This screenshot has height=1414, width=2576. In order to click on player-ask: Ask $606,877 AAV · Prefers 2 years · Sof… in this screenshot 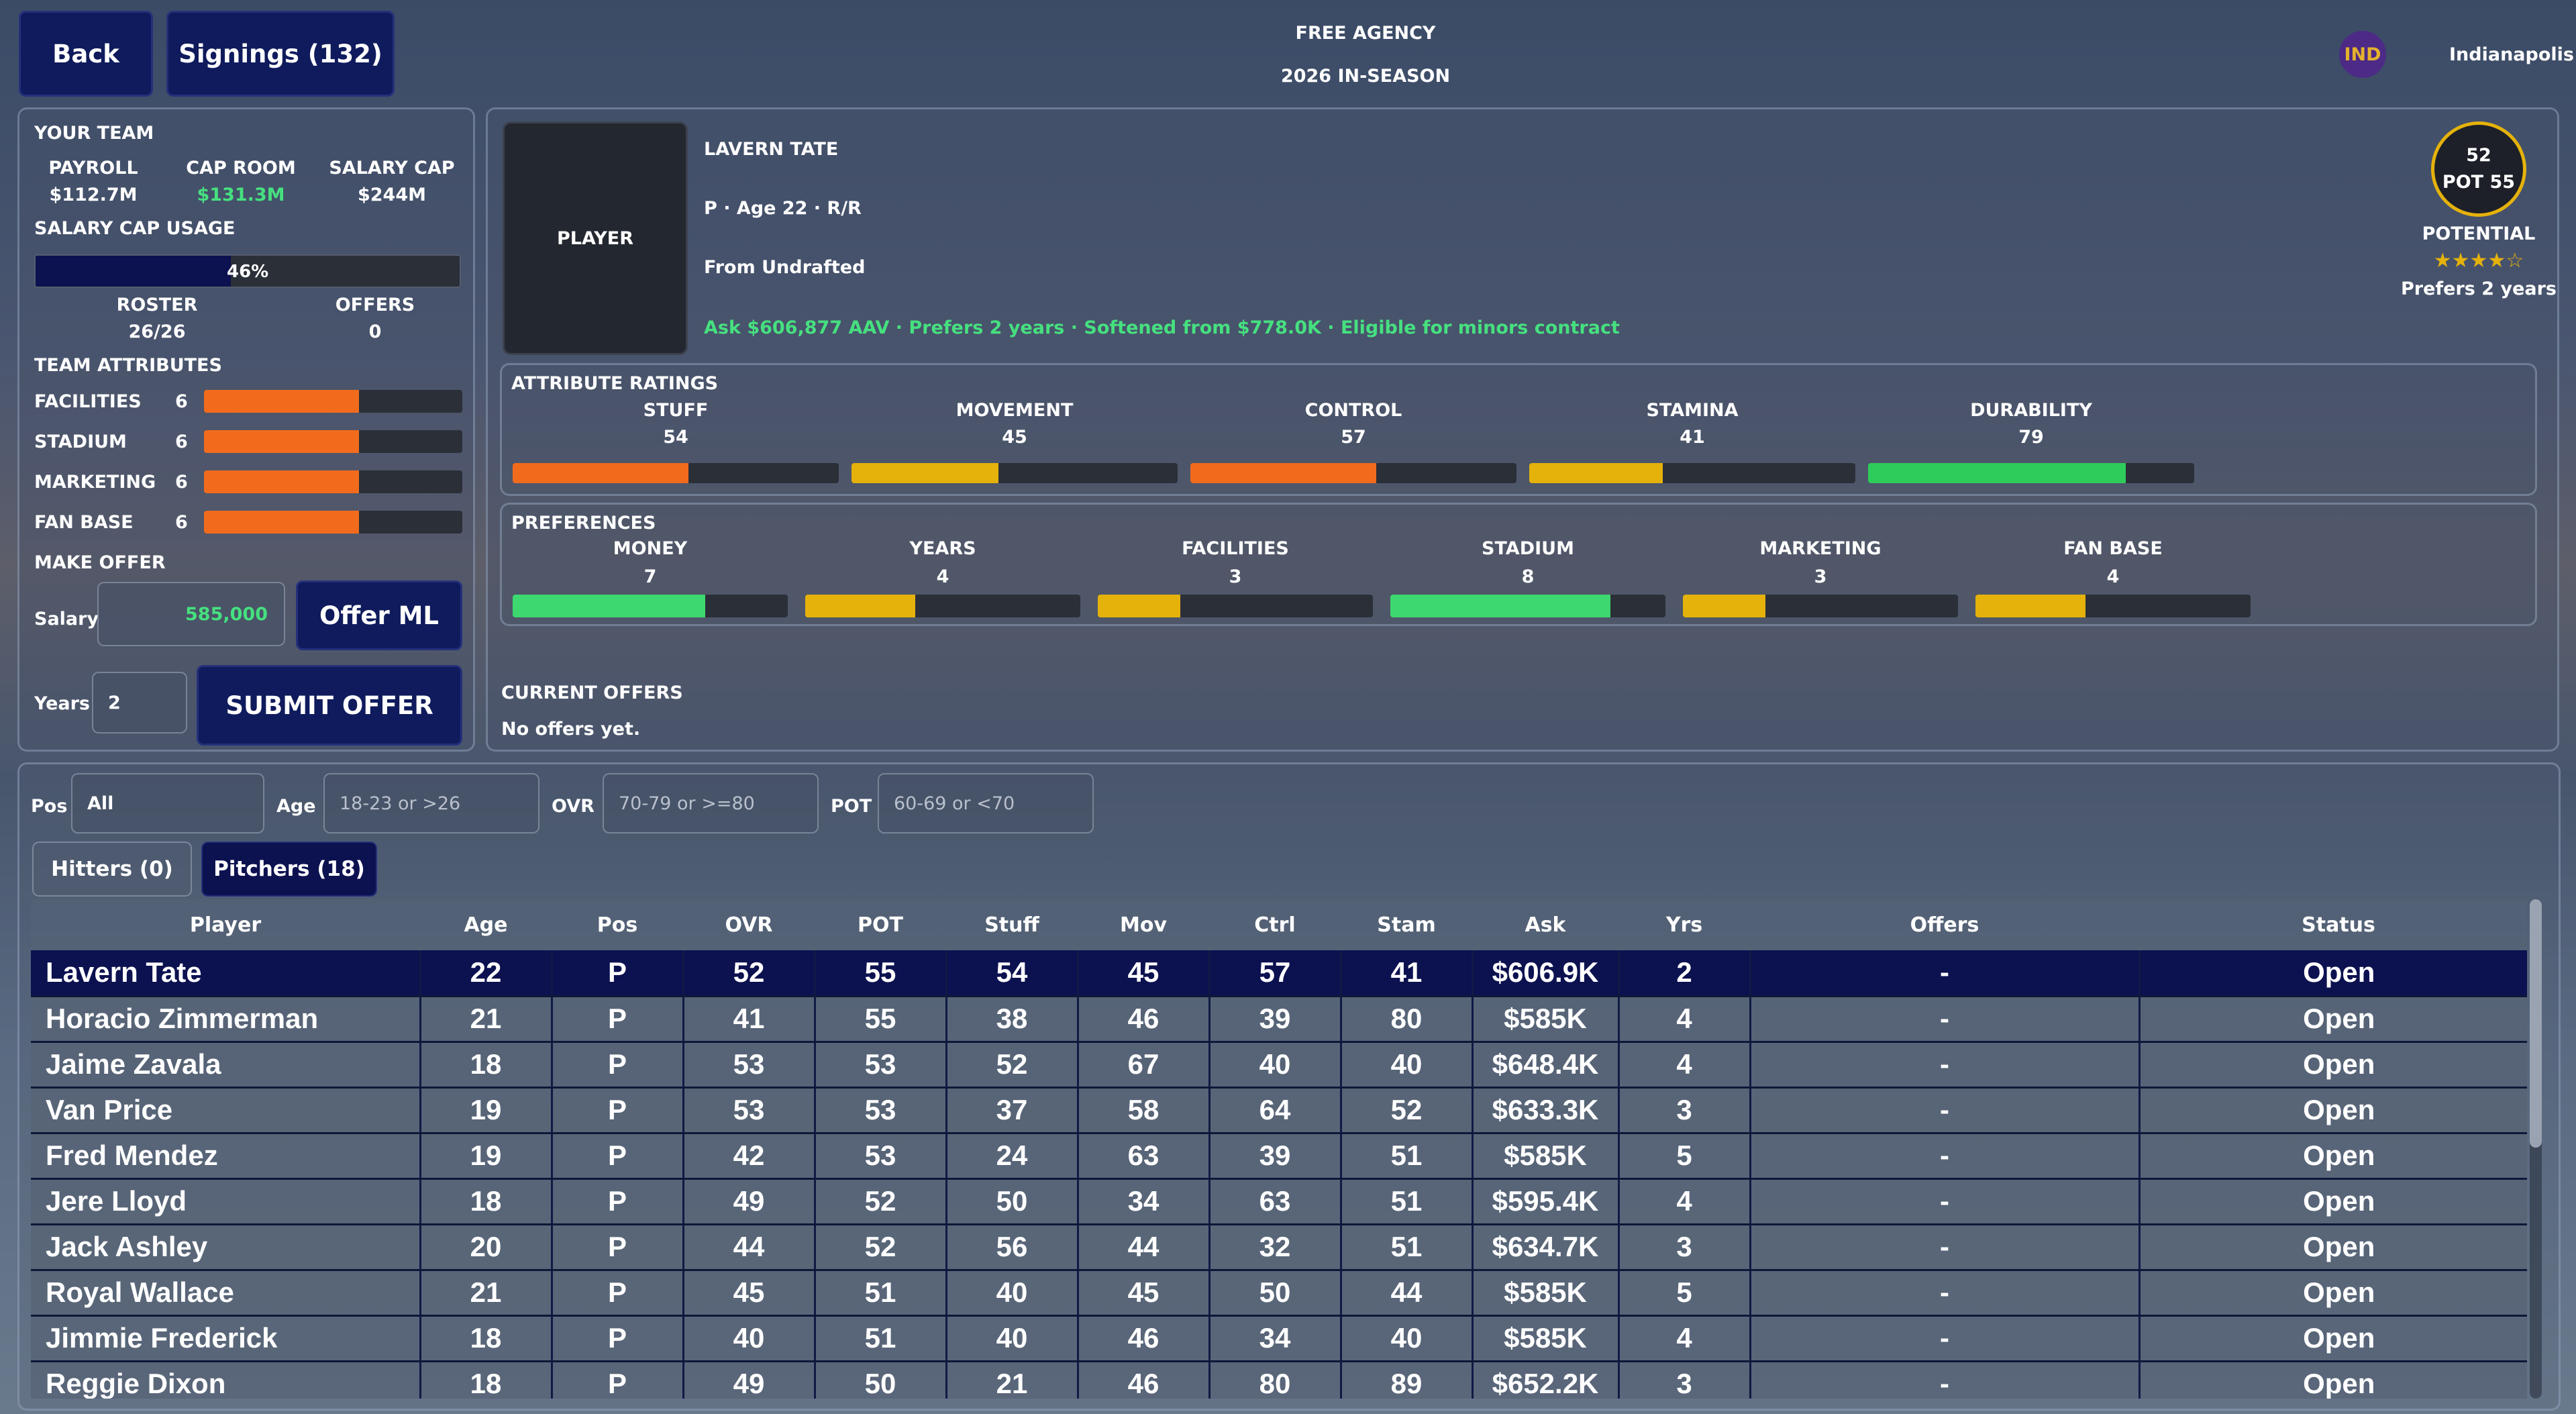, I will do `click(1162, 327)`.